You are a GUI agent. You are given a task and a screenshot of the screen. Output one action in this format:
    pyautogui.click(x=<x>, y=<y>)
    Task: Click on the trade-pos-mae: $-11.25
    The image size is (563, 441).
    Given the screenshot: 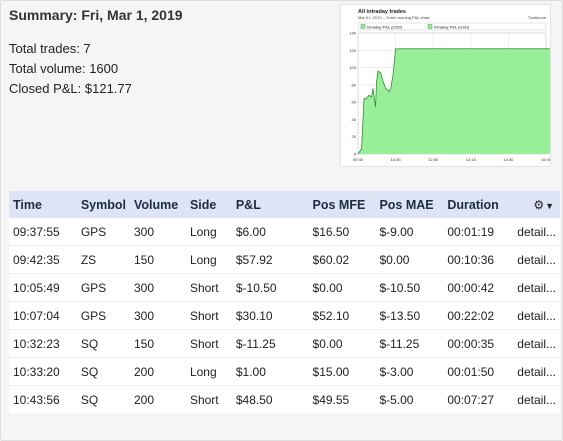 What is the action you would take?
    pyautogui.click(x=409, y=343)
    